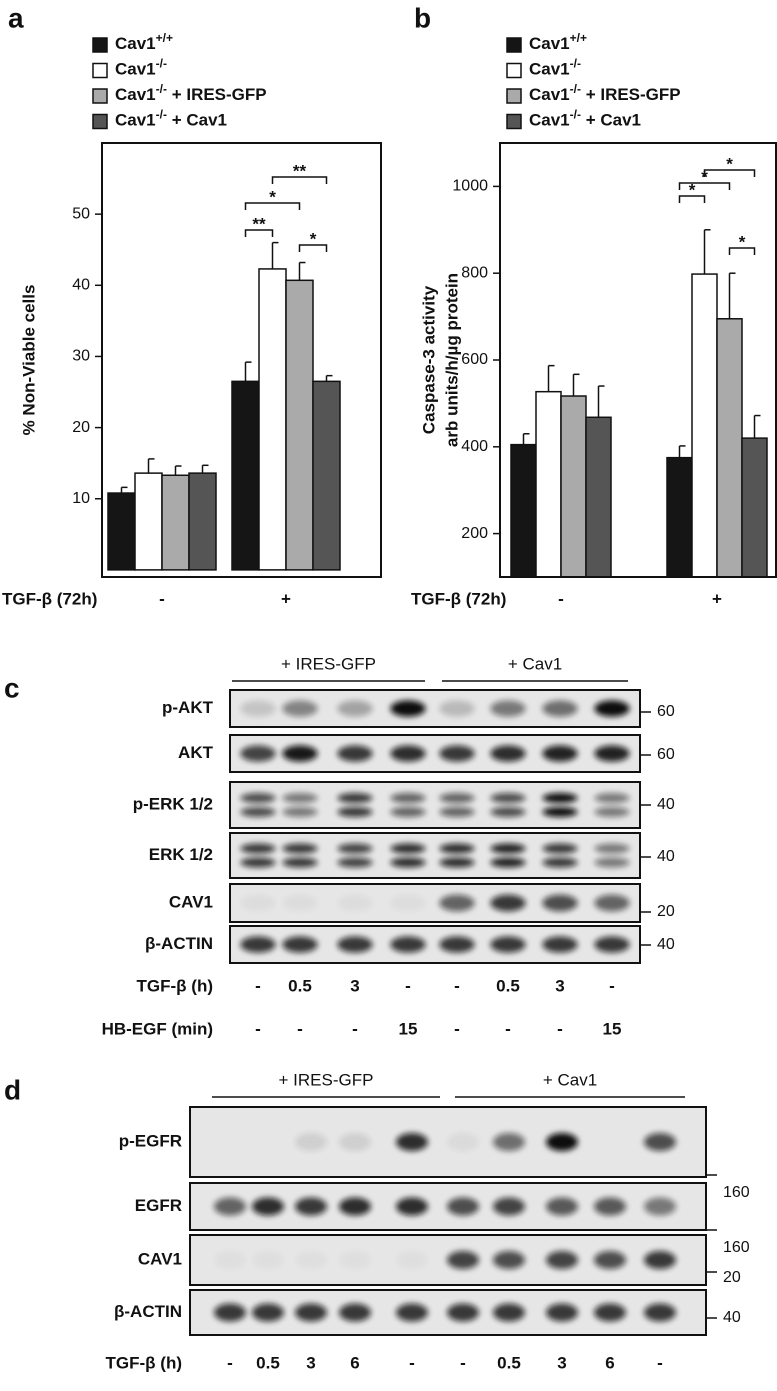 This screenshot has width=777, height=1391. Describe the element at coordinates (175, 985) in the screenshot. I see `condition-label: TGF-β (h)` at that location.